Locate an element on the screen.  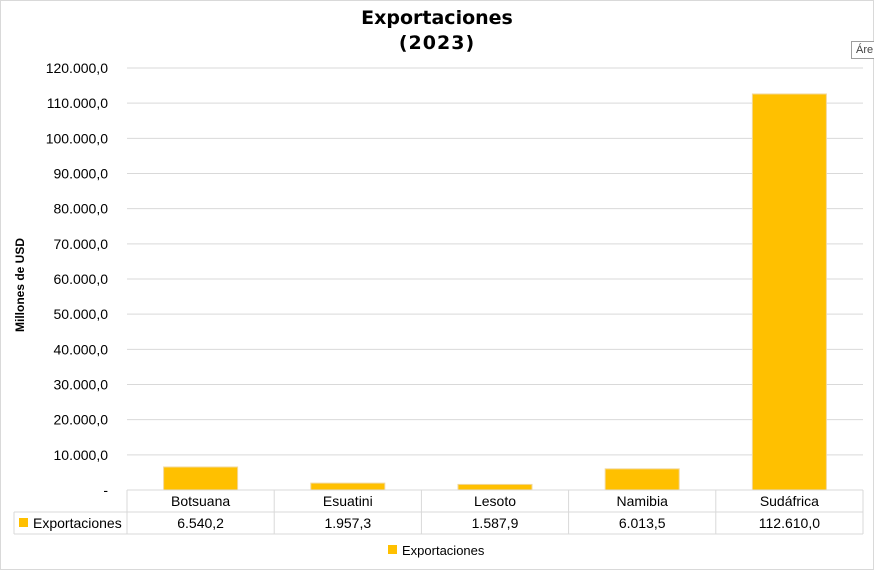
y-tick-label: 70.000,0 is located at coordinates (81, 244).